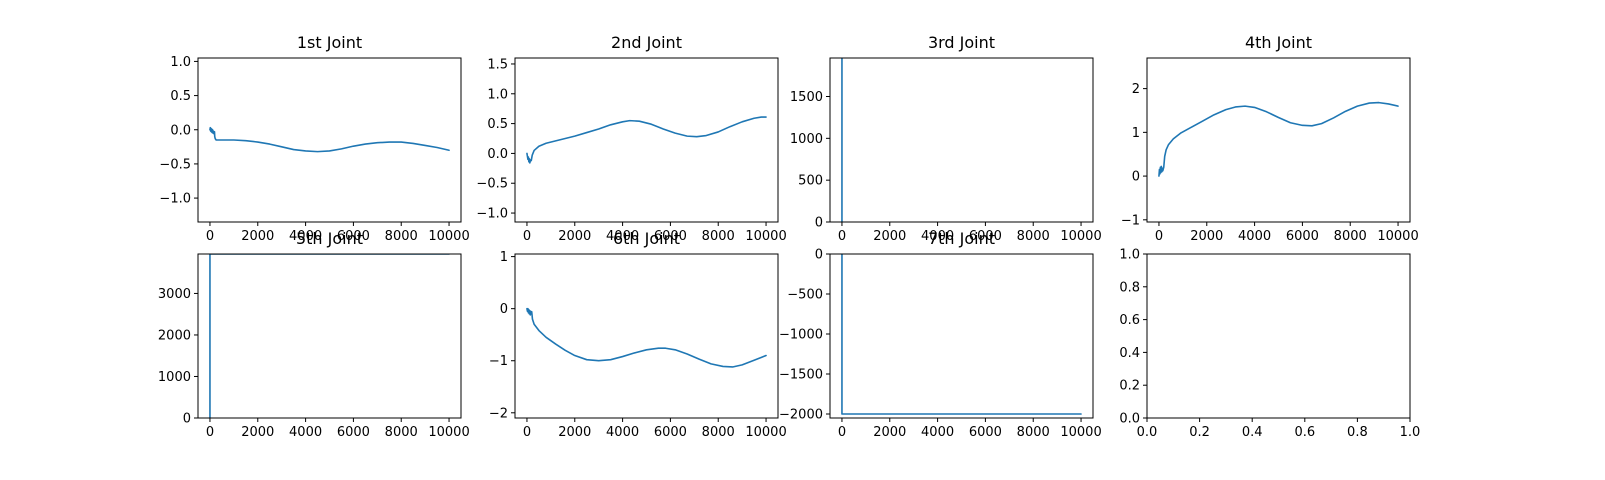 The width and height of the screenshot is (1605, 480). I want to click on y-tick-label: 3000, so click(174, 294).